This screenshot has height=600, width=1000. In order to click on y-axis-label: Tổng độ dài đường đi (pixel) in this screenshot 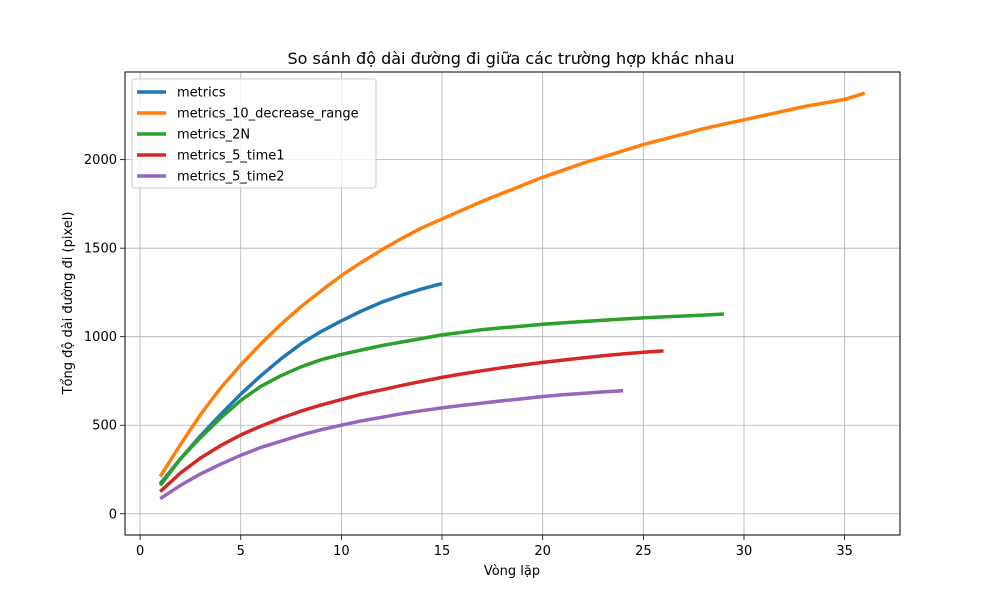, I will do `click(68, 304)`.